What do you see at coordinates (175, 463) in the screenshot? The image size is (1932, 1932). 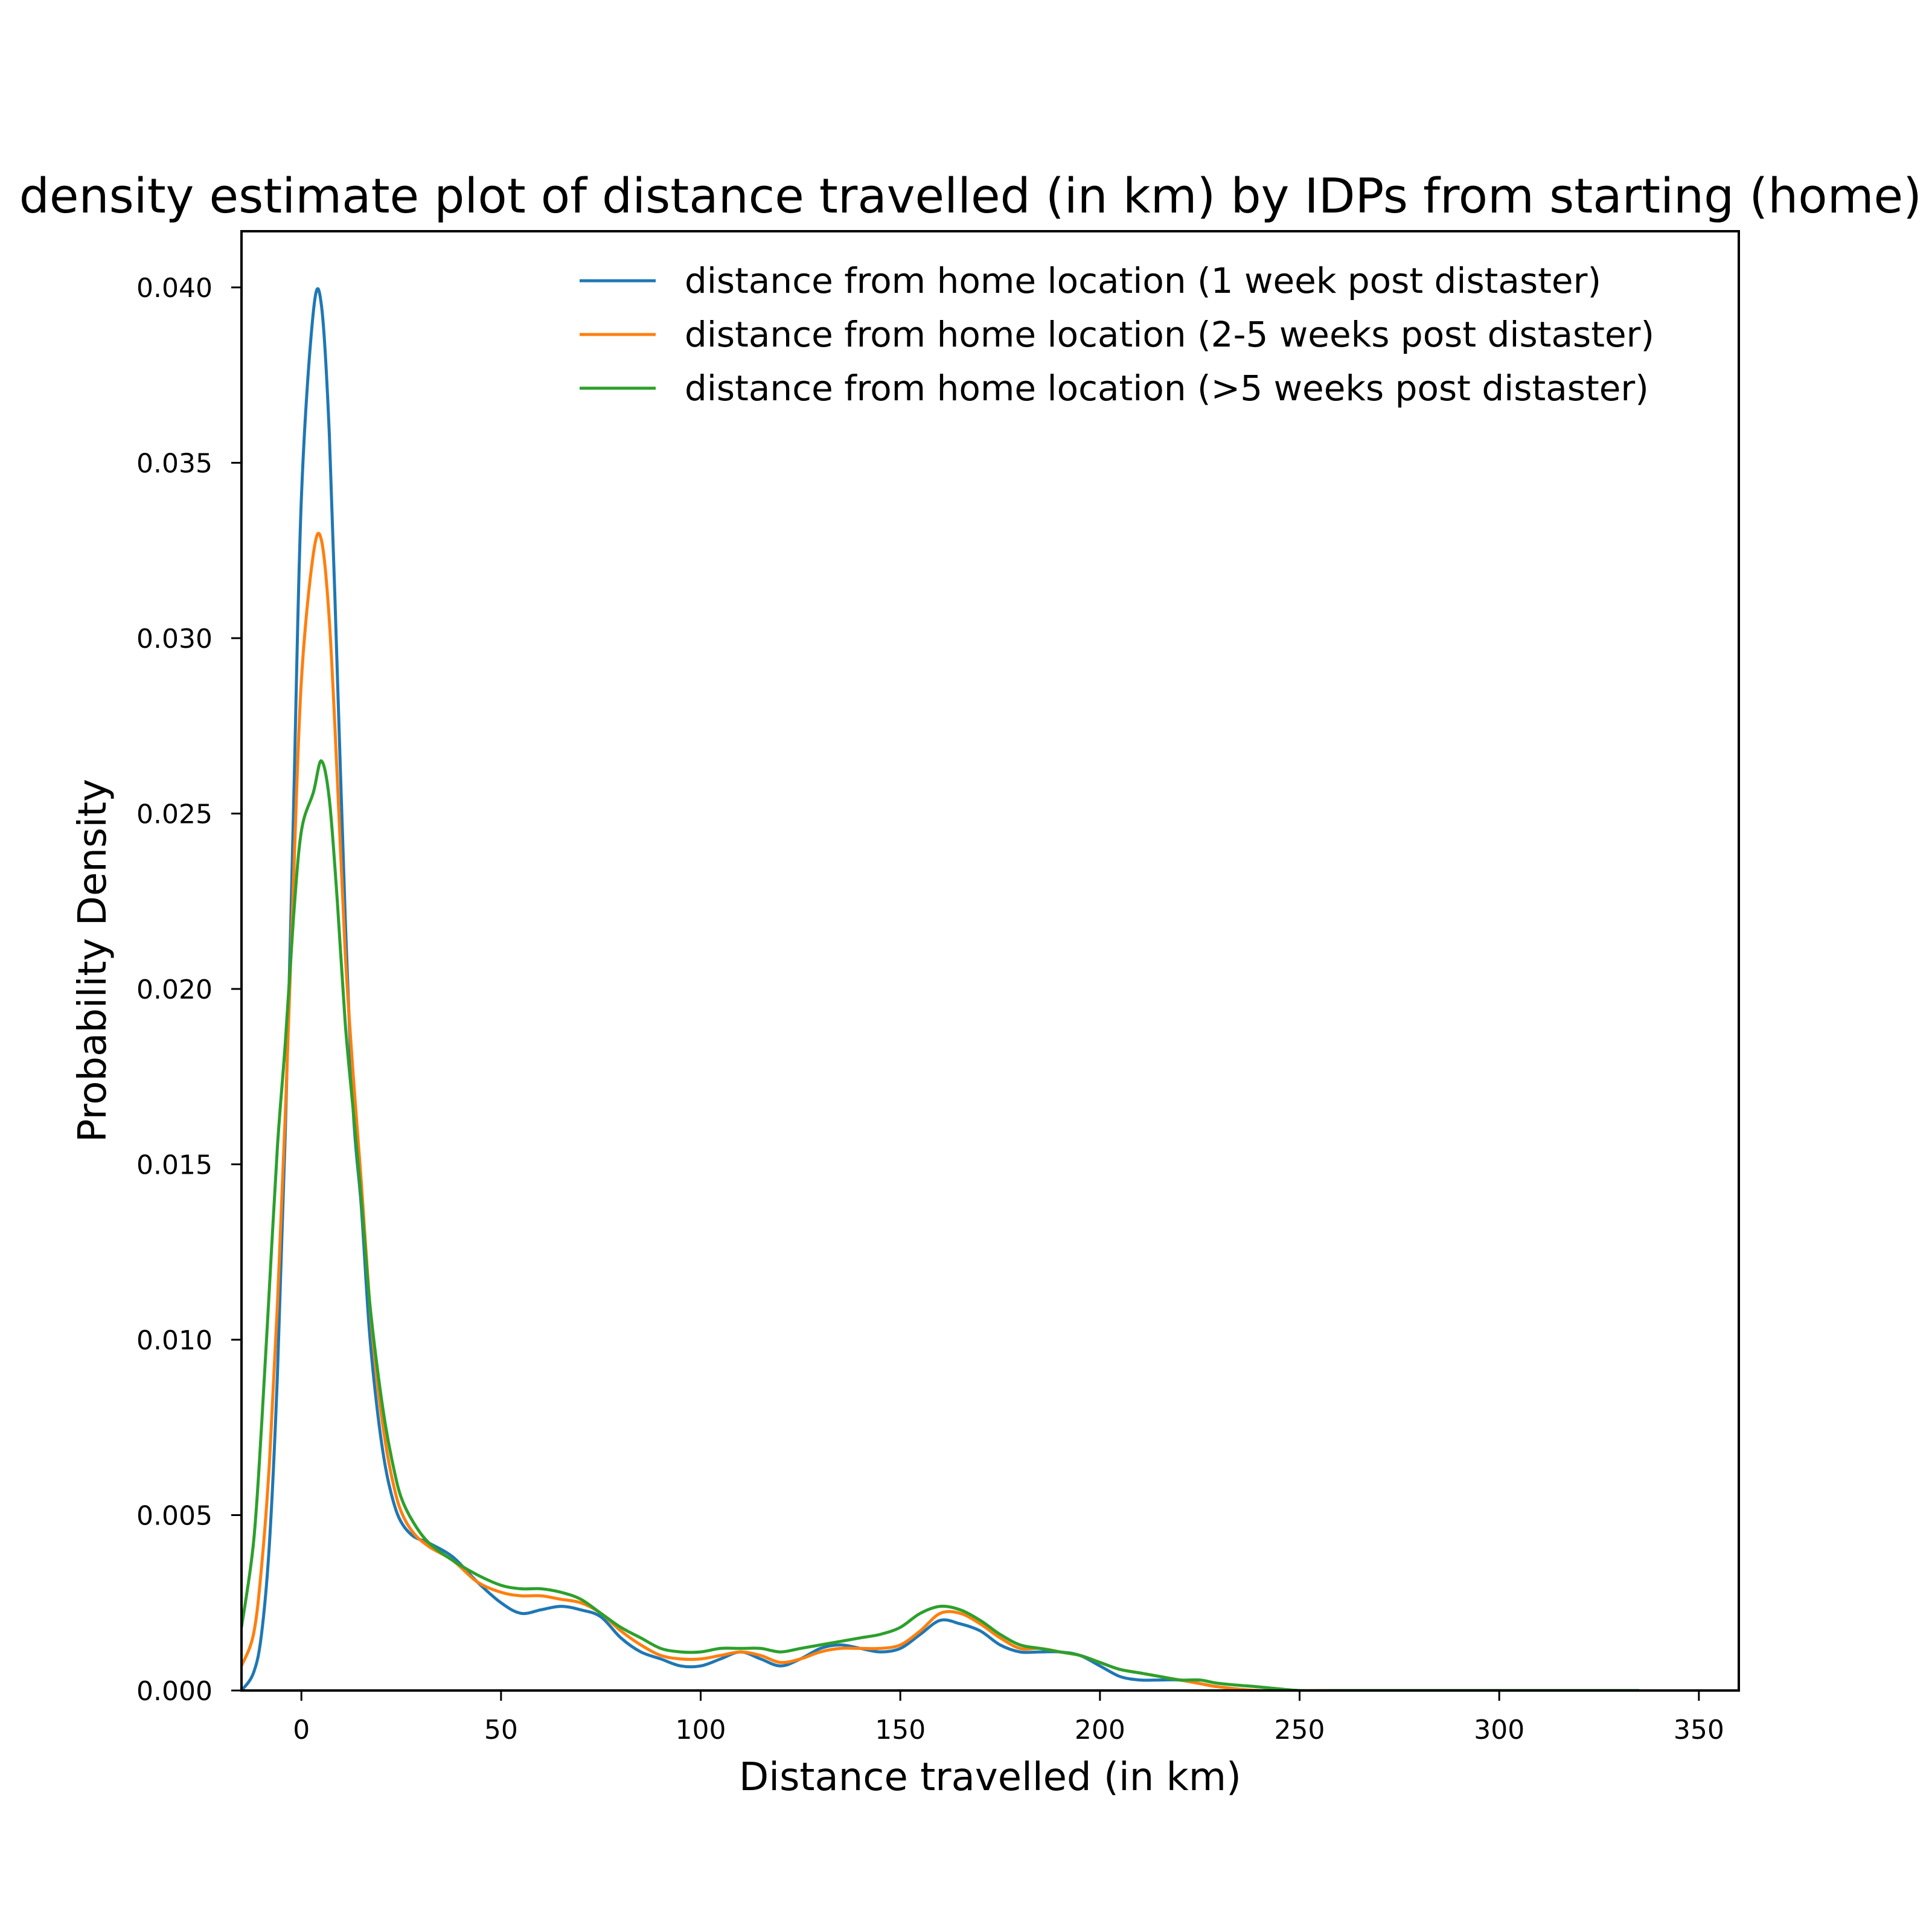 I see `y-tick-label: 0.035` at bounding box center [175, 463].